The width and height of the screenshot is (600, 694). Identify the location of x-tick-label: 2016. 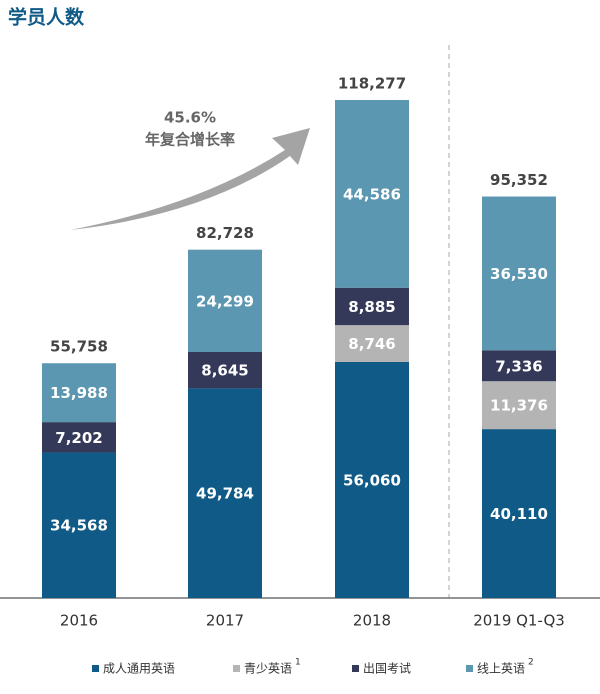
(79, 621).